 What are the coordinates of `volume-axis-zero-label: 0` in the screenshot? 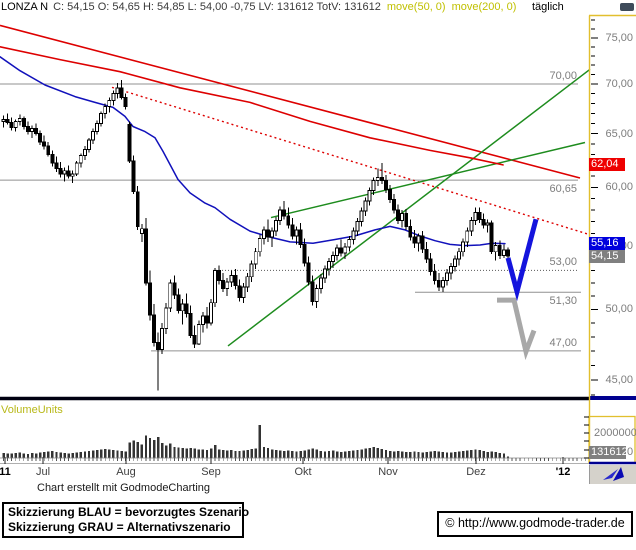 It's located at (630, 452).